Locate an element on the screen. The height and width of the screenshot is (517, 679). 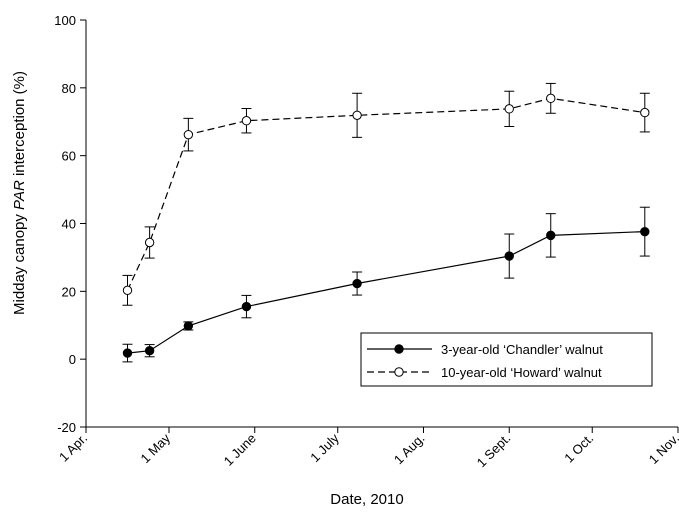
y-axis-title: Midday canopy PAR interception (%) is located at coordinates (19, 193).